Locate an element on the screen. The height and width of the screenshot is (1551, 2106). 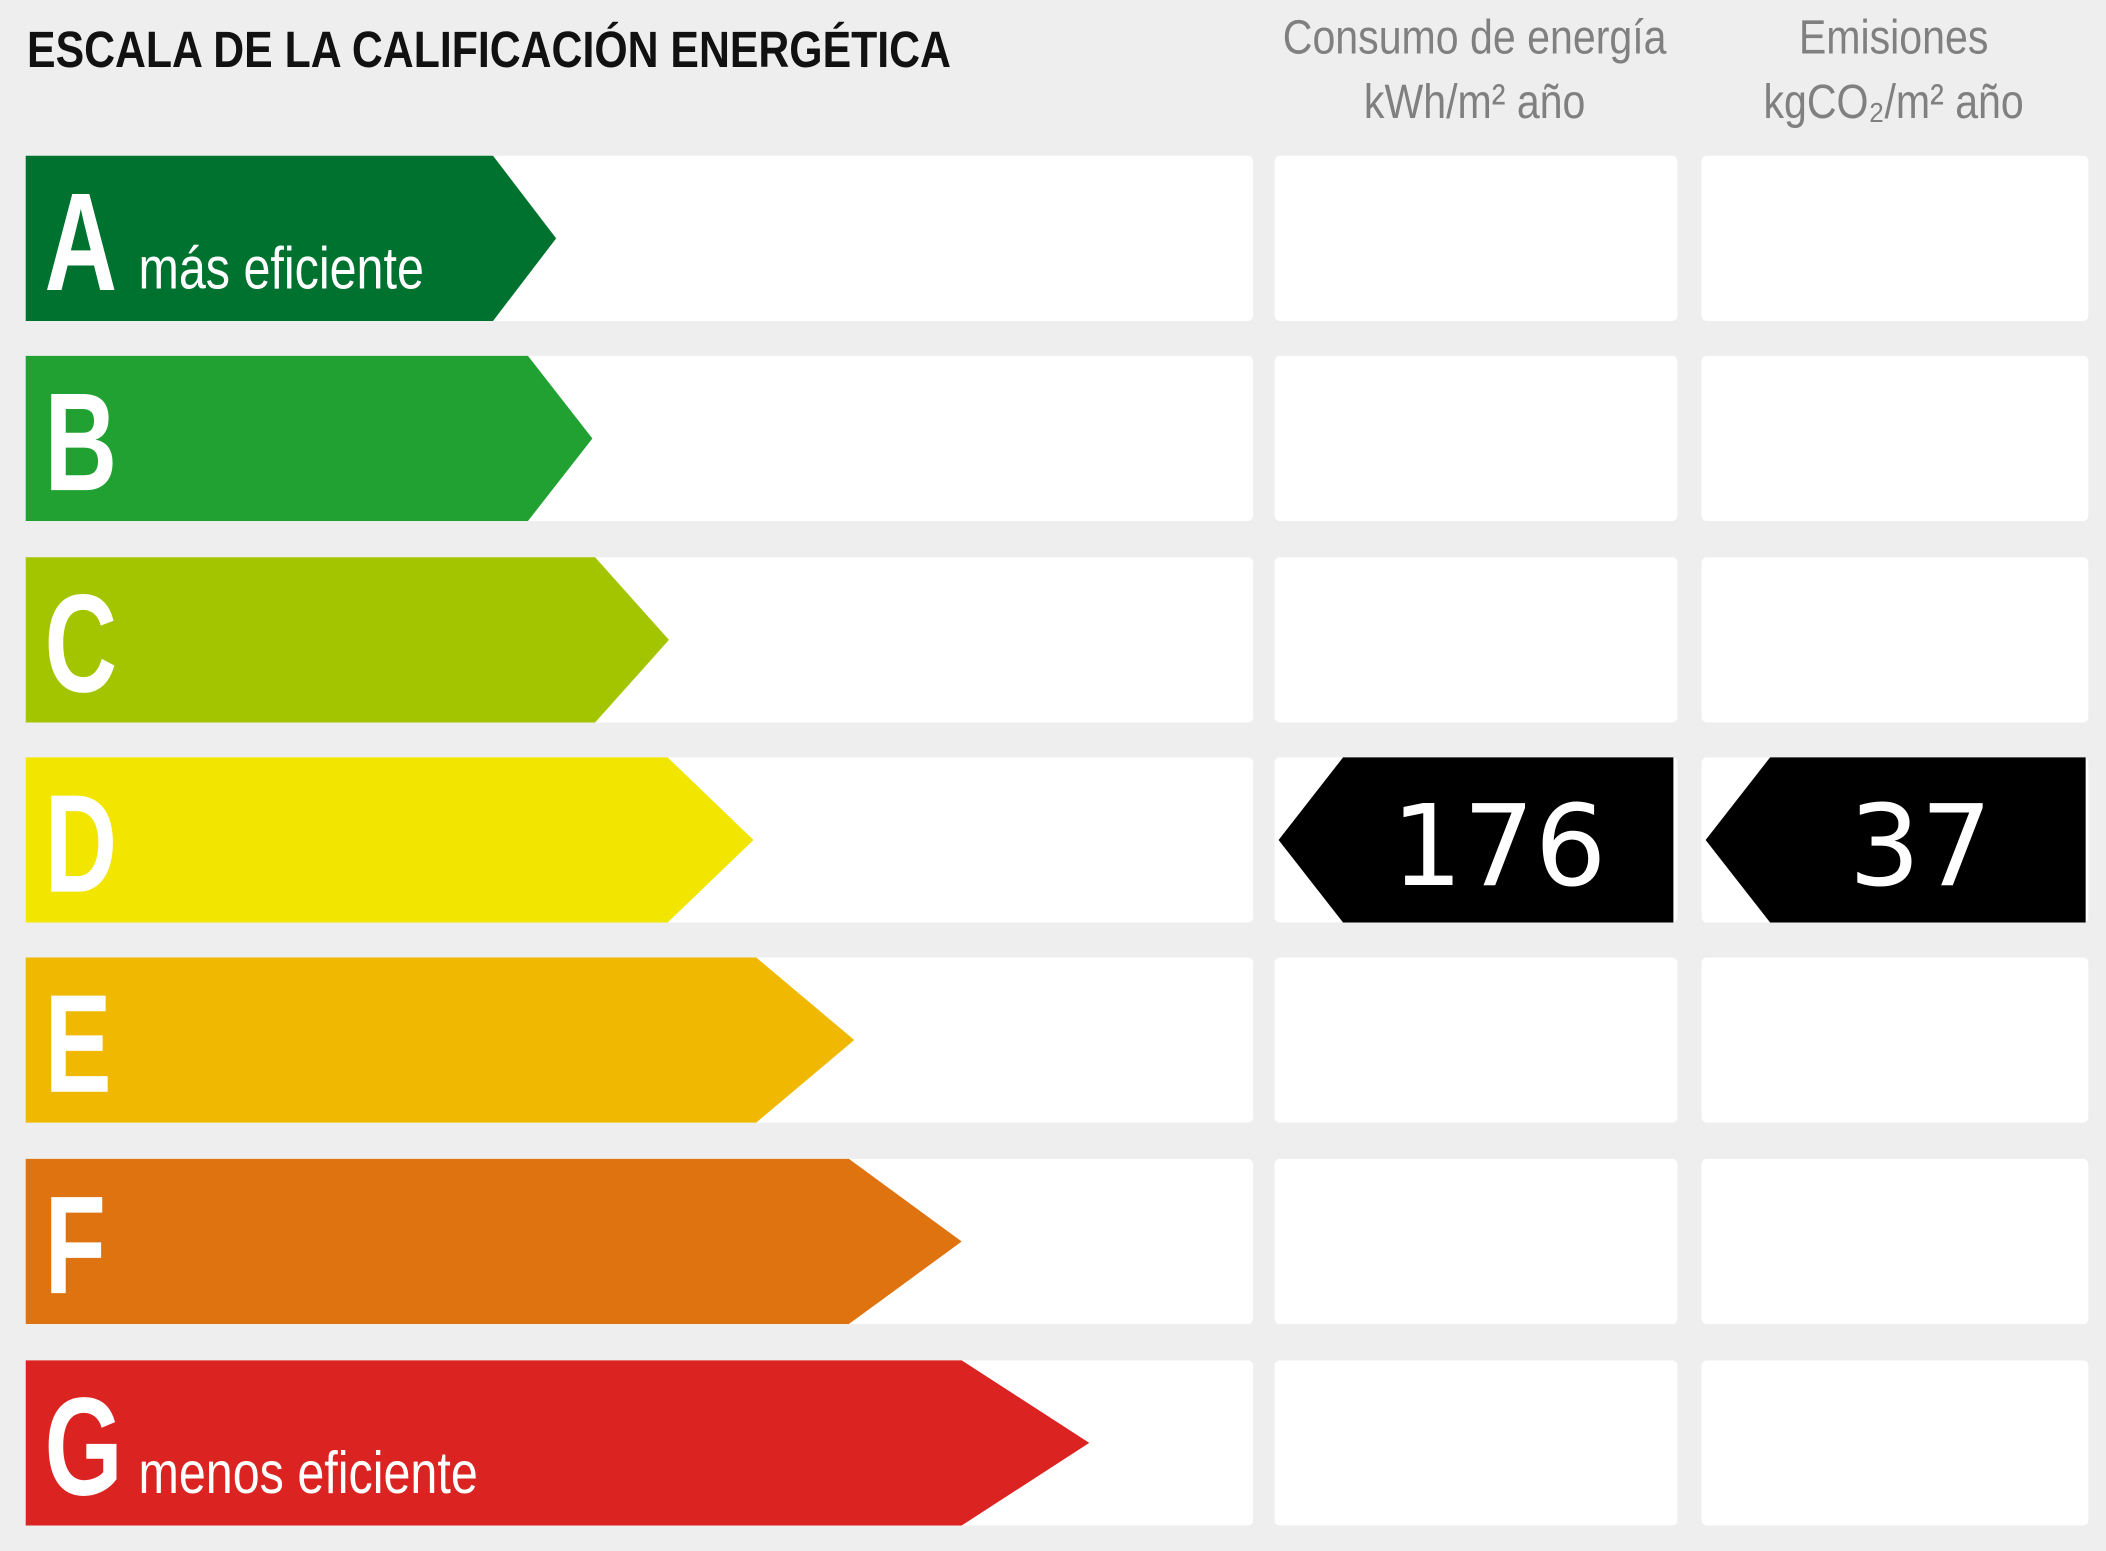
column-title: Emisiones is located at coordinates (1894, 37).